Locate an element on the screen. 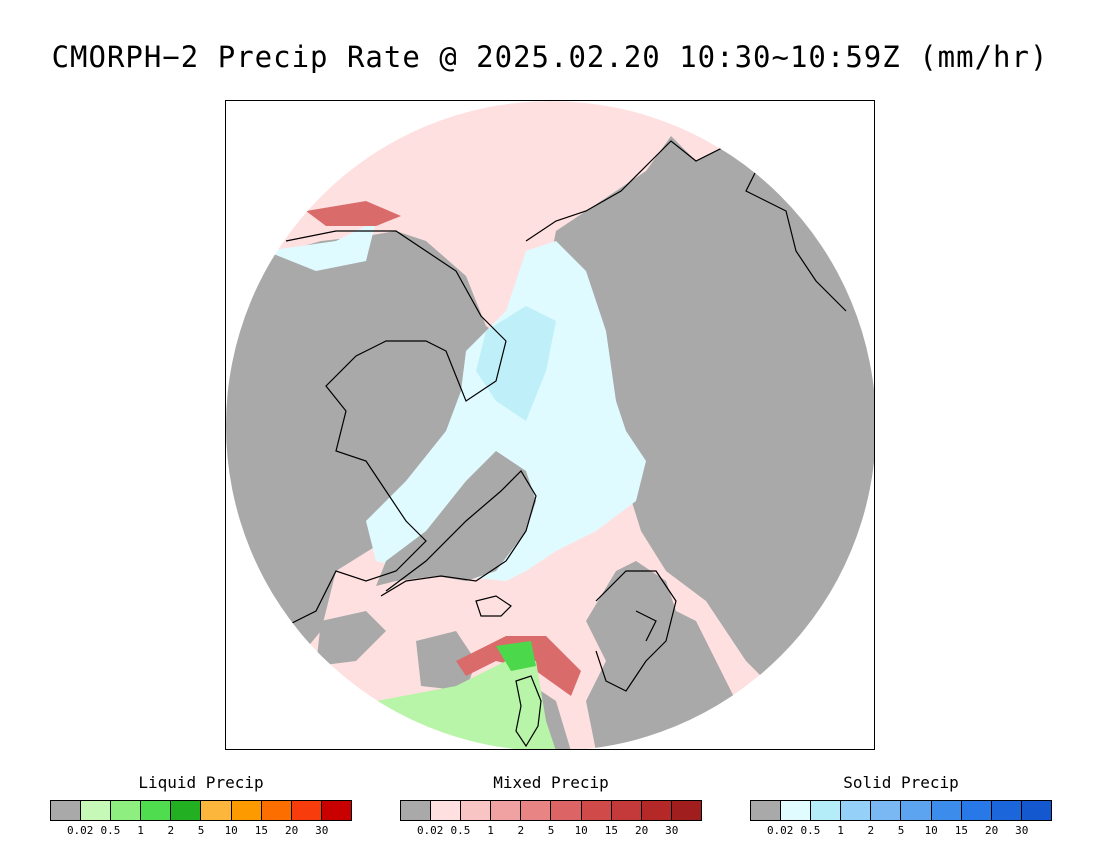 This screenshot has width=1100, height=850. greenland-landmass is located at coordinates (456, 518).